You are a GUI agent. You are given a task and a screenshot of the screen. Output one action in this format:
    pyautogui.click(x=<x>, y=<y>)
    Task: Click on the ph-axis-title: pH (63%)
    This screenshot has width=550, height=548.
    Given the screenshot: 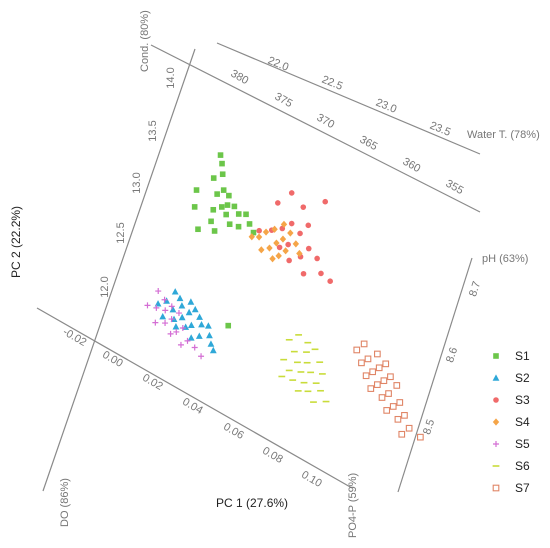 What is the action you would take?
    pyautogui.click(x=505, y=259)
    